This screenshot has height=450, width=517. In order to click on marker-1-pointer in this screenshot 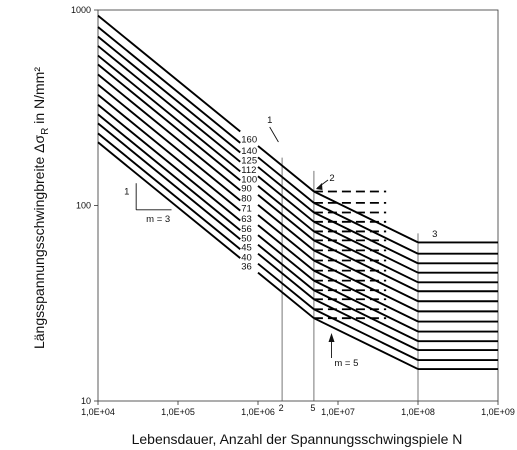, I will do `click(274, 134)`.